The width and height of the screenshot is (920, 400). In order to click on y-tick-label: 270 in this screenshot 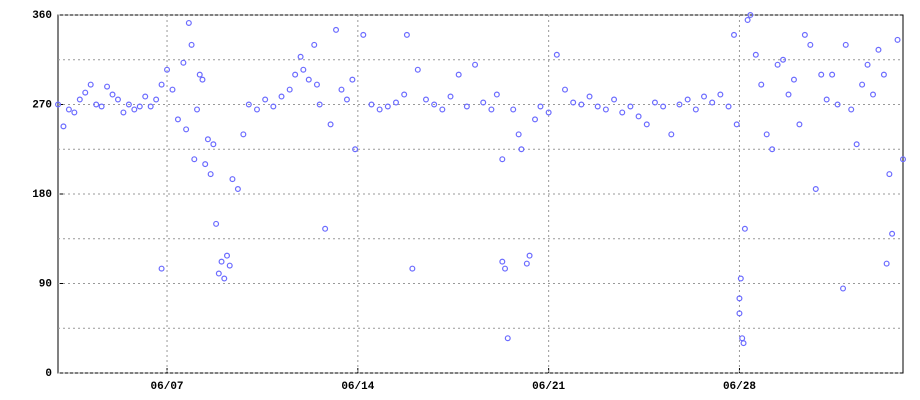, I will do `click(42, 105)`.